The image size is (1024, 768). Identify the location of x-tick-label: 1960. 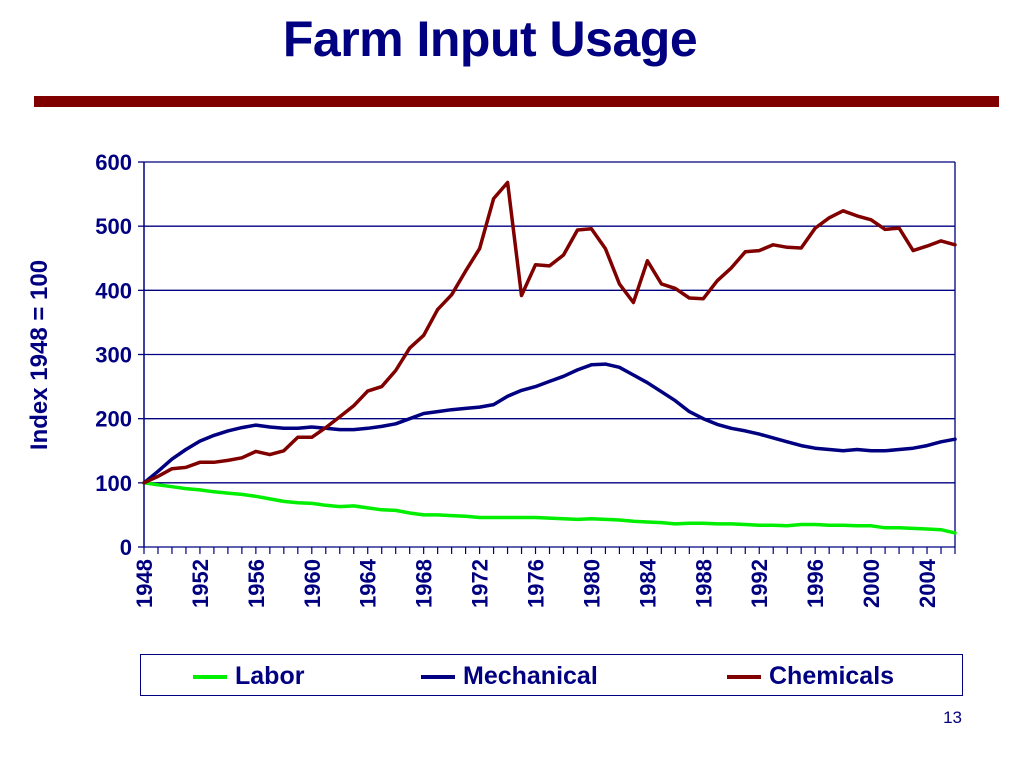
(312, 583).